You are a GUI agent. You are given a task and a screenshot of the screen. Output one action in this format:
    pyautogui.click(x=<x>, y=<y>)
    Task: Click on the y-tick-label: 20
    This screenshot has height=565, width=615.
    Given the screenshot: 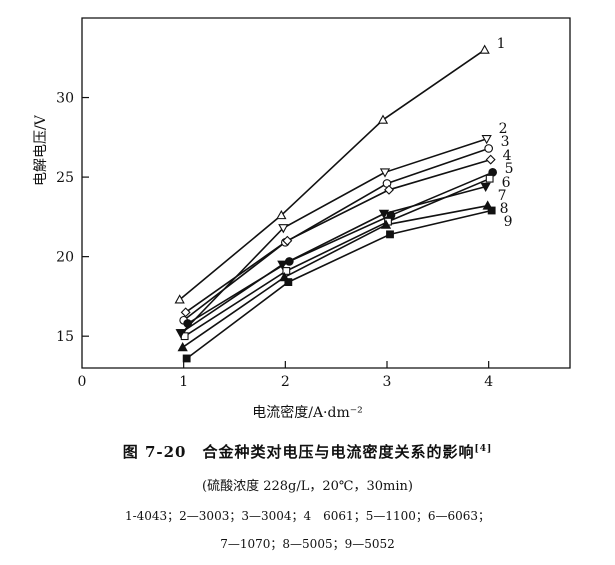 What is the action you would take?
    pyautogui.click(x=65, y=258)
    